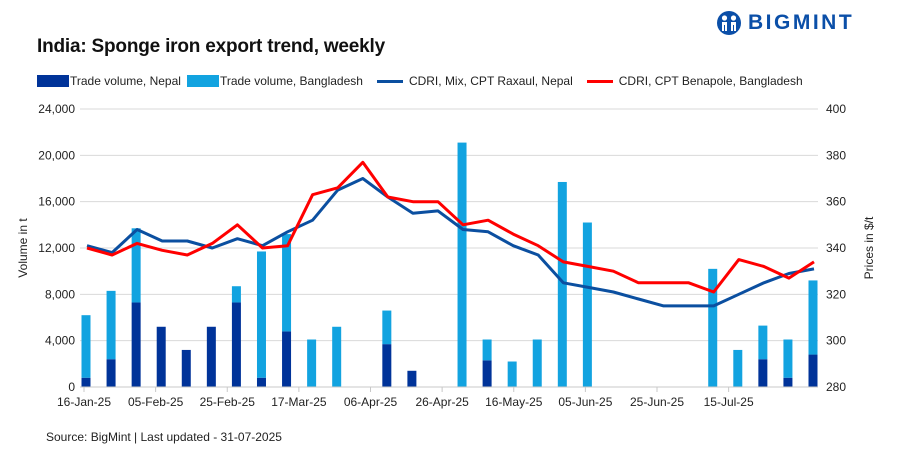  What do you see at coordinates (371, 402) in the screenshot?
I see `x-tick-label: 06-Apr-25` at bounding box center [371, 402].